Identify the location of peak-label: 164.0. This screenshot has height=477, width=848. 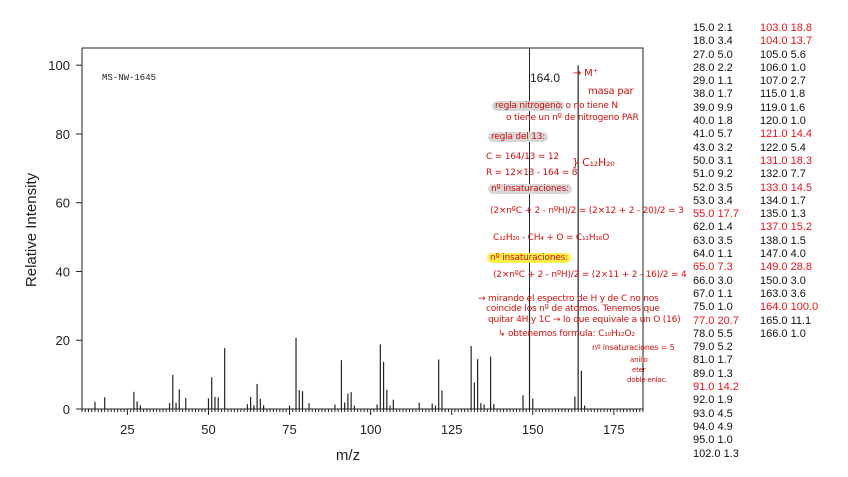
(545, 78).